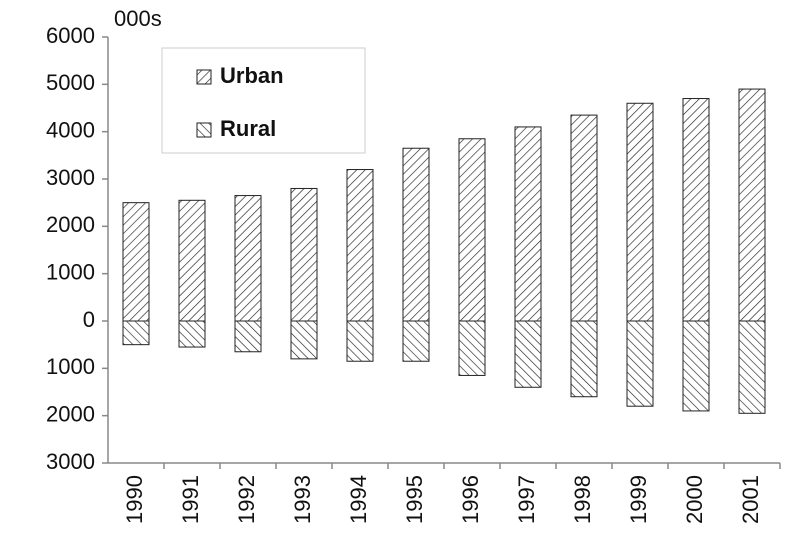 The width and height of the screenshot is (788, 552). Describe the element at coordinates (638, 499) in the screenshot. I see `x-tick-label: 1999` at that location.